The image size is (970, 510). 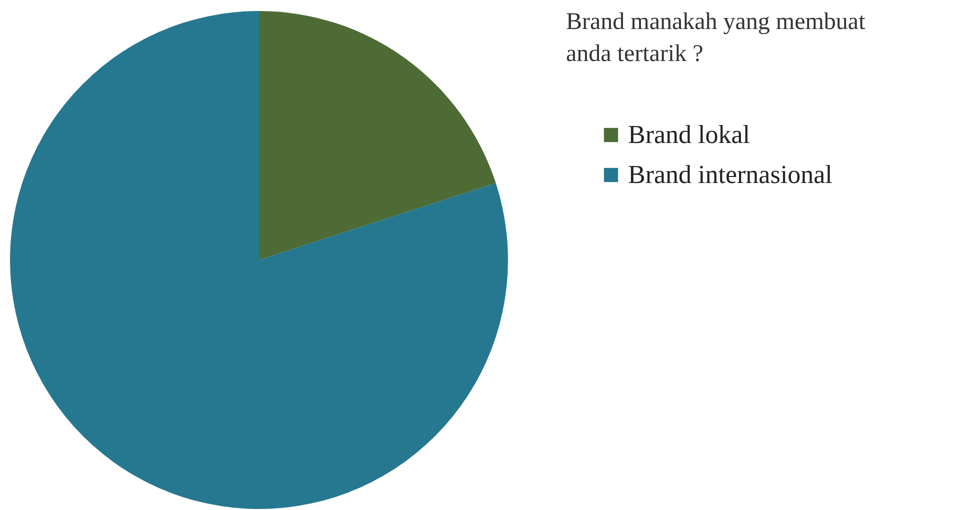 What do you see at coordinates (730, 174) in the screenshot?
I see `legend-label: Brand internasional` at bounding box center [730, 174].